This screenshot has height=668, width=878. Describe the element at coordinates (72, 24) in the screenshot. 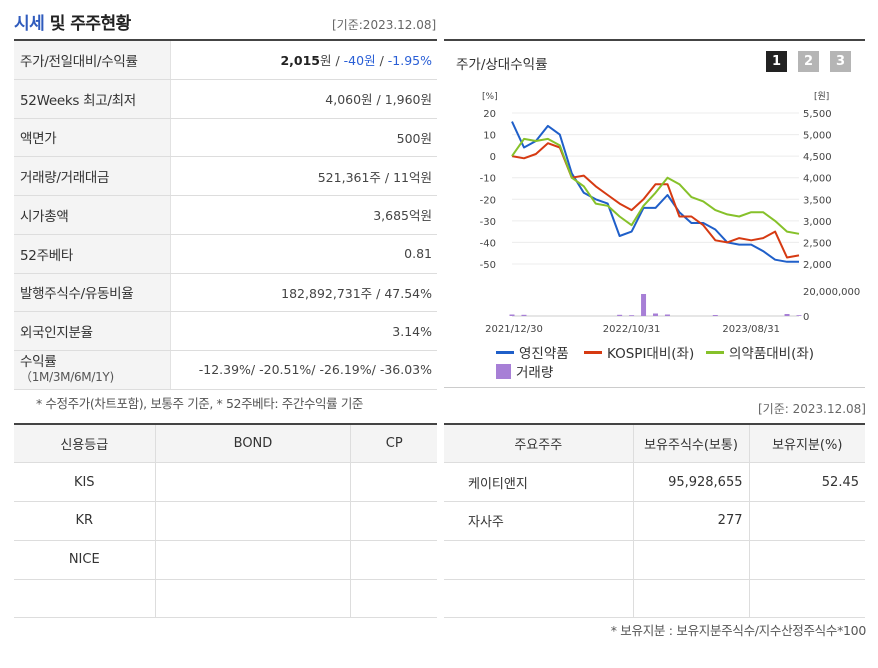

I see `section-title: 시세 및 주주현황` at that location.